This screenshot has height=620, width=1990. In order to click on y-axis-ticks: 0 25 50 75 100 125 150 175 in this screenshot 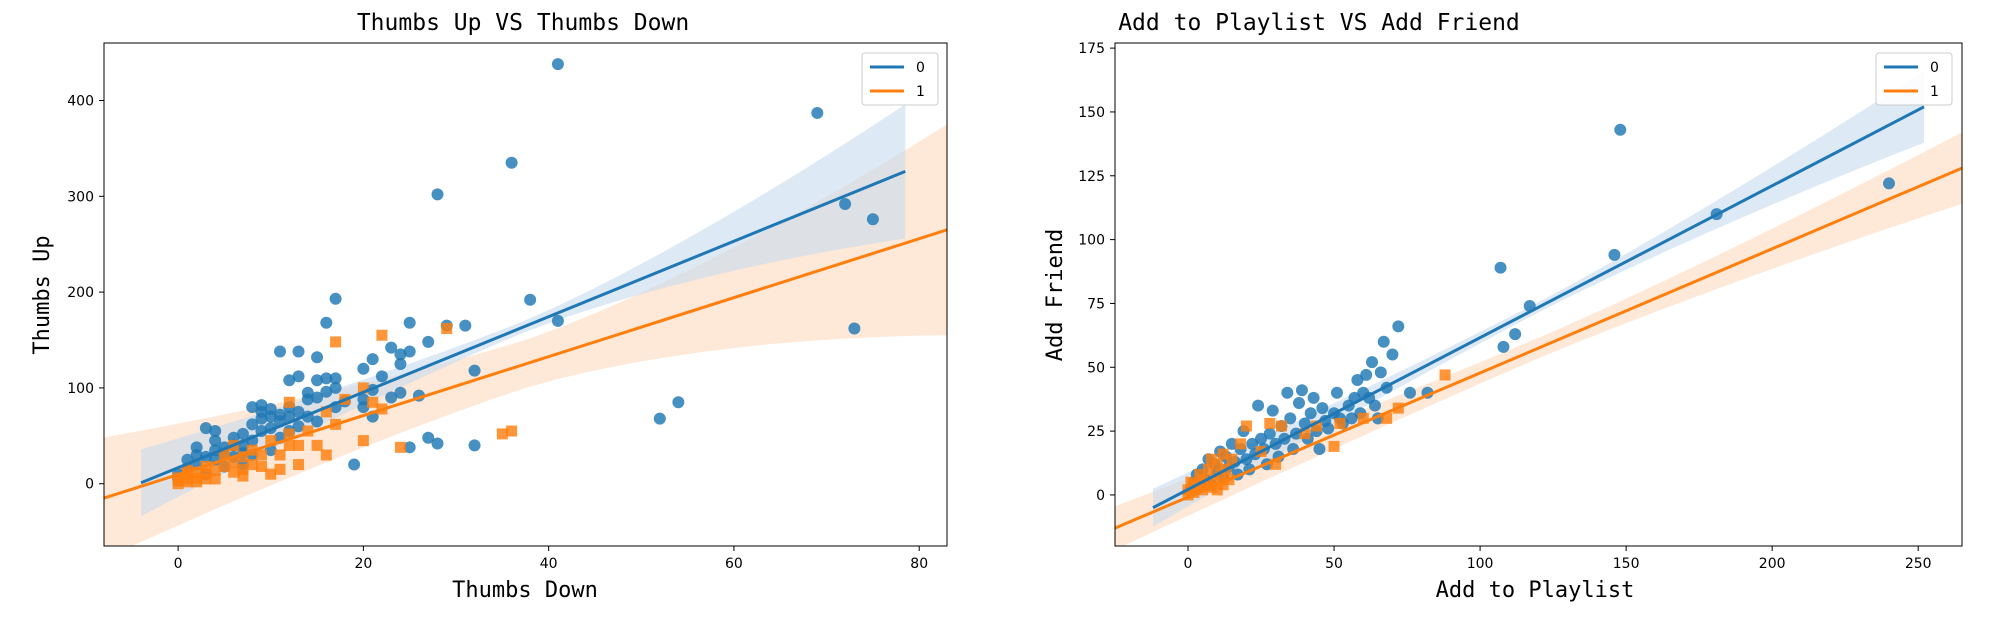, I will do `click(1096, 272)`.